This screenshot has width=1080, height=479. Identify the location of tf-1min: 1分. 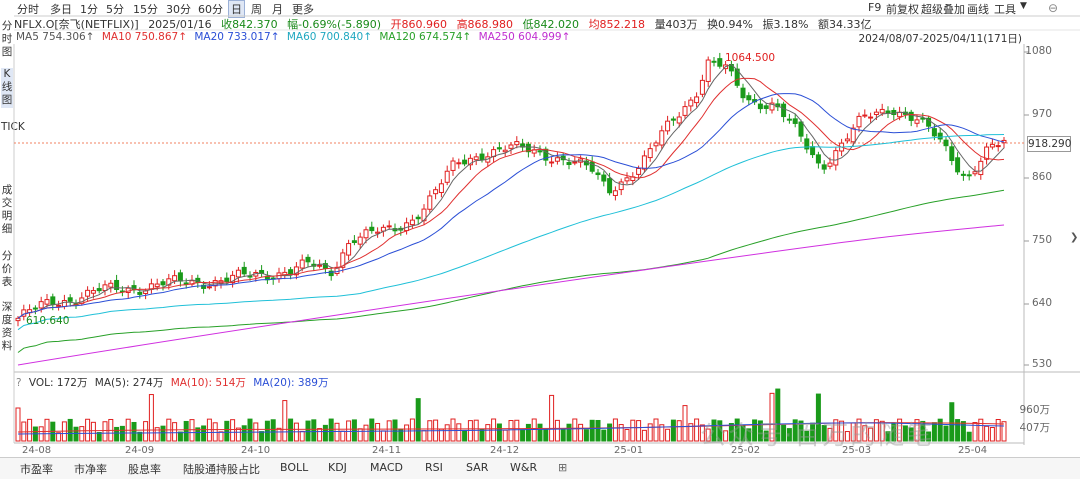
(89, 9).